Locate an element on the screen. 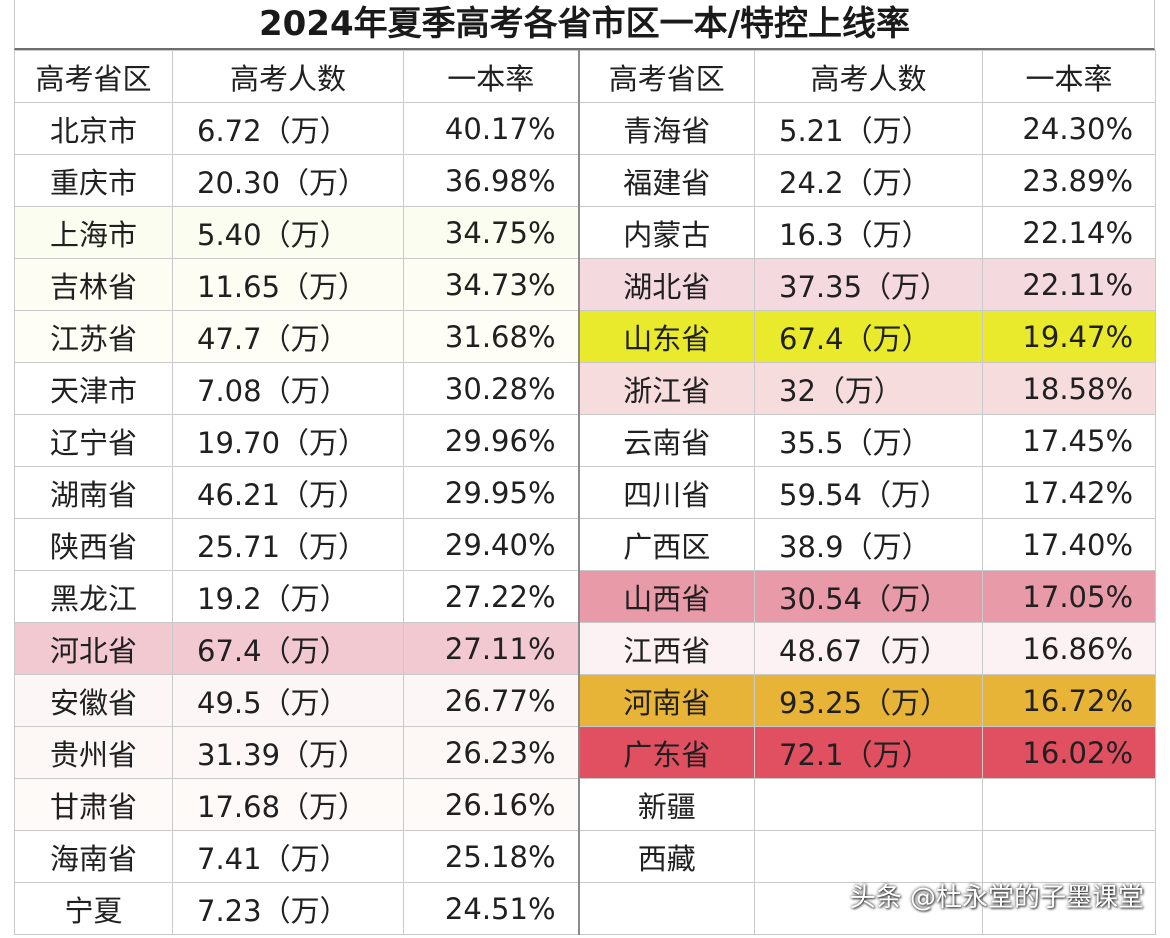 The height and width of the screenshot is (938, 1170). rate-cell: 18.58% is located at coordinates (1069, 388).